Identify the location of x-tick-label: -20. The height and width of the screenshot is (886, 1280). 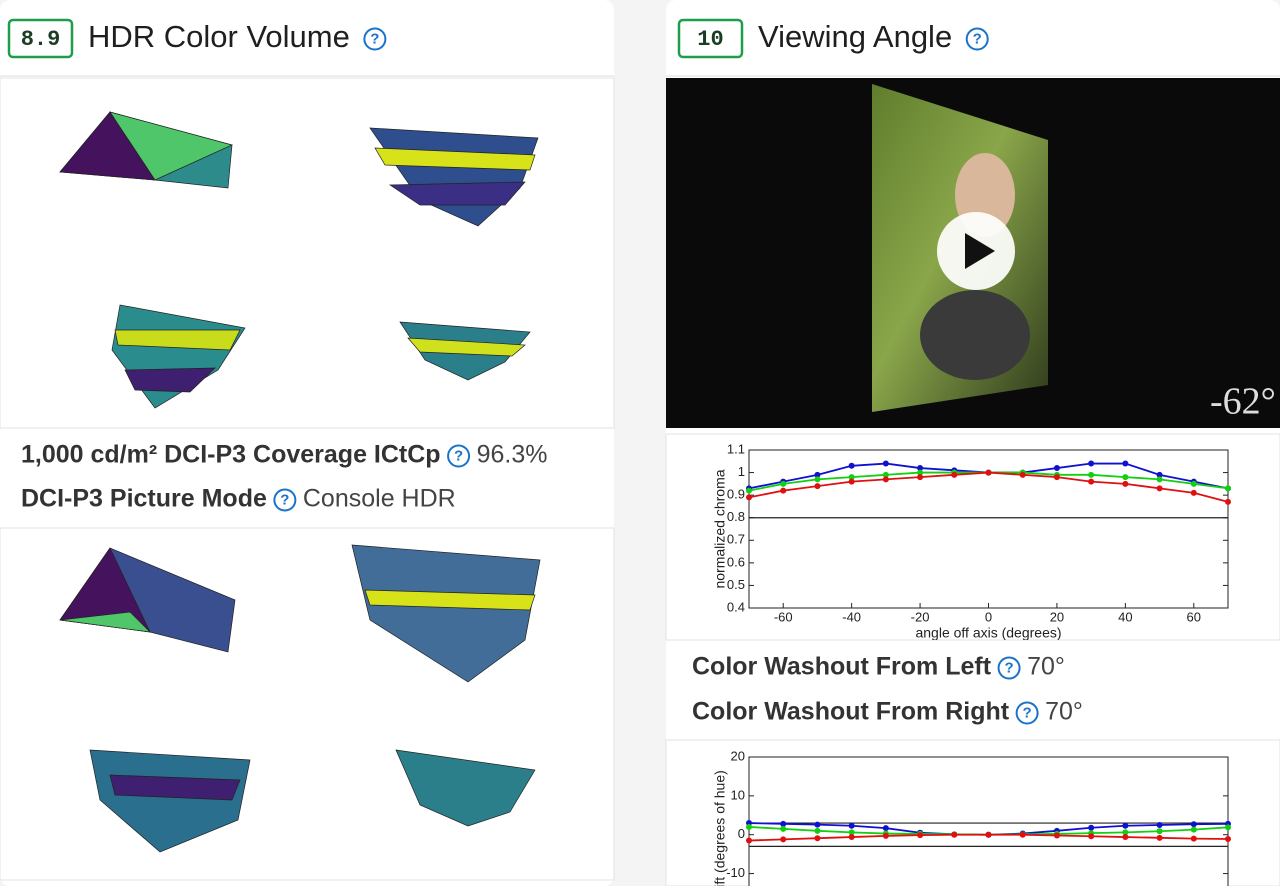
(920, 616).